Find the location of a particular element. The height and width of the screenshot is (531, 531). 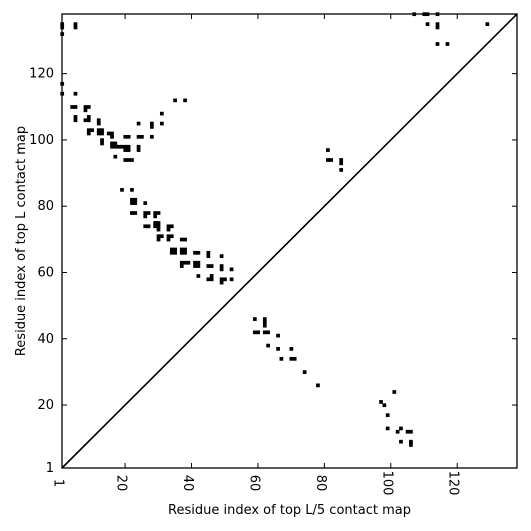

x-tick-label: 100 is located at coordinates (386, 483).